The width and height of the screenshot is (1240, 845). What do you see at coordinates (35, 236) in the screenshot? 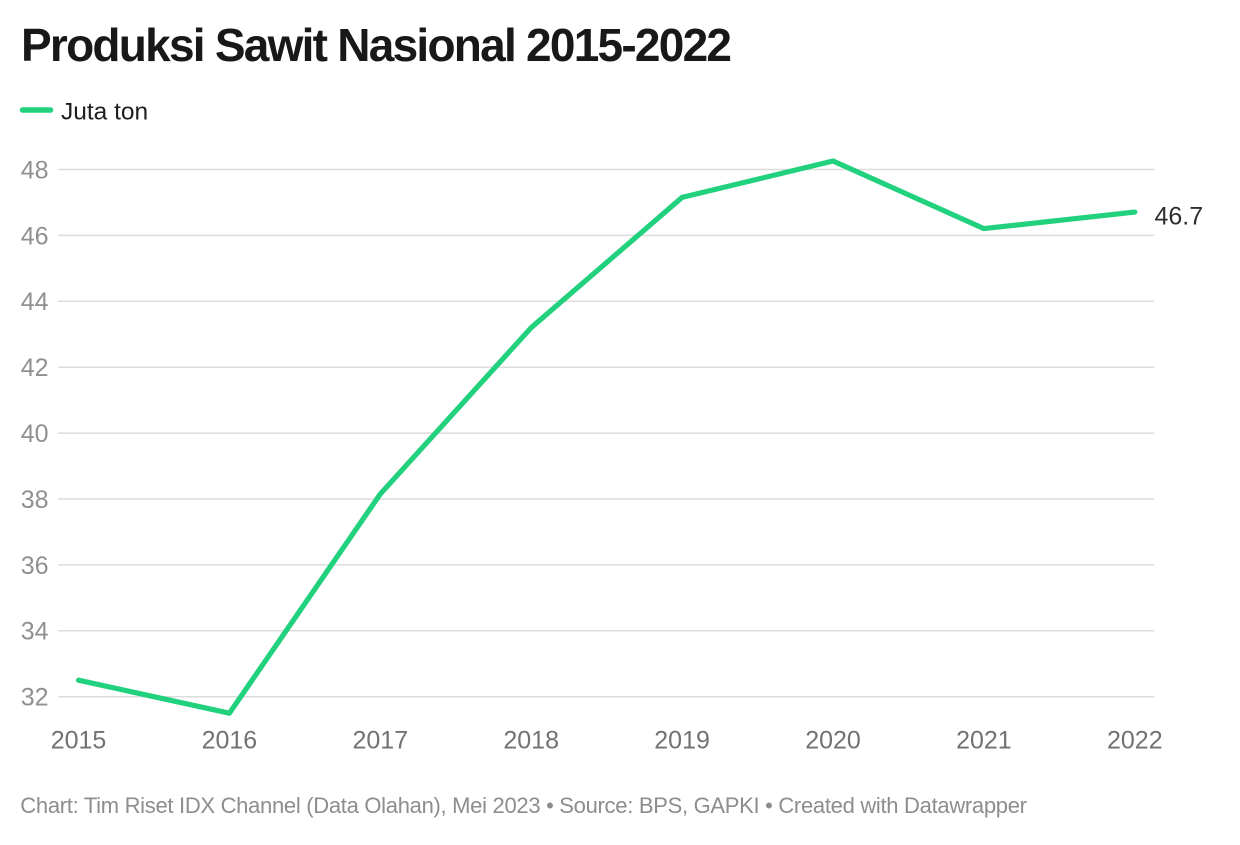
I see `svg-text: 46` at bounding box center [35, 236].